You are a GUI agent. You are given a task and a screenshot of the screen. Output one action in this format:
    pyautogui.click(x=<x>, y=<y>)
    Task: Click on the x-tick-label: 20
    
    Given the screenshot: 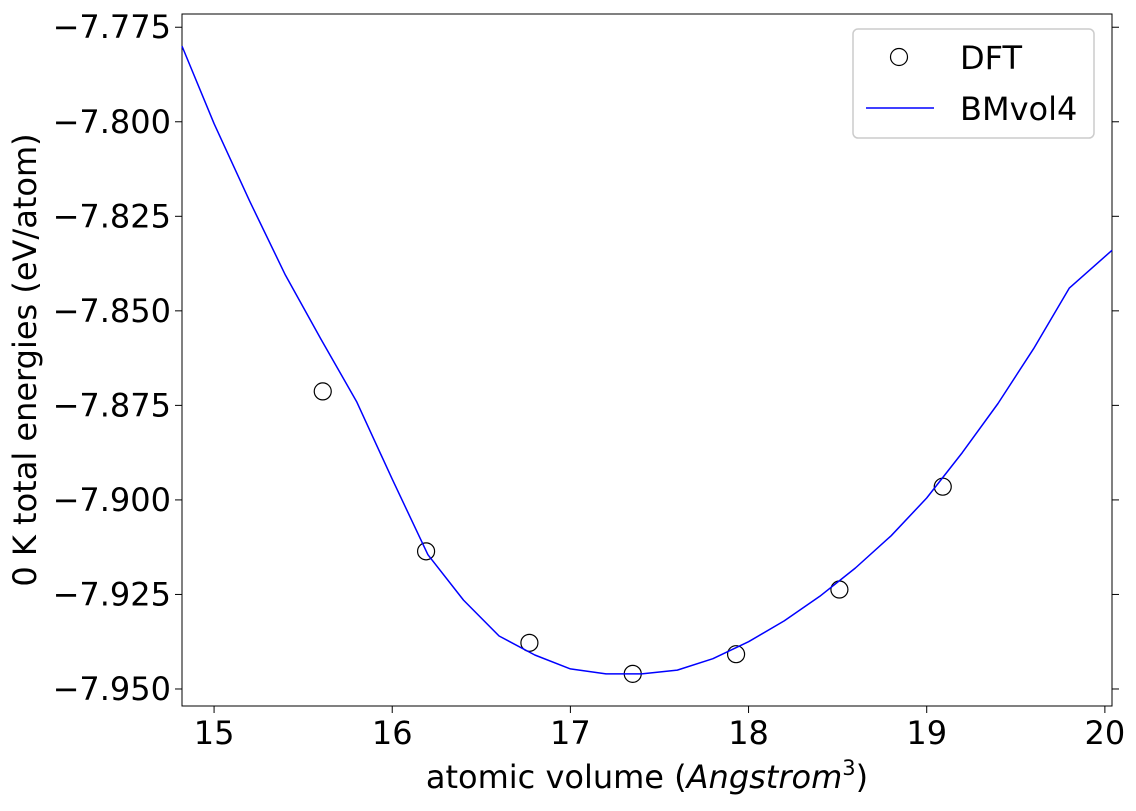 What is the action you would take?
    pyautogui.click(x=1105, y=733)
    